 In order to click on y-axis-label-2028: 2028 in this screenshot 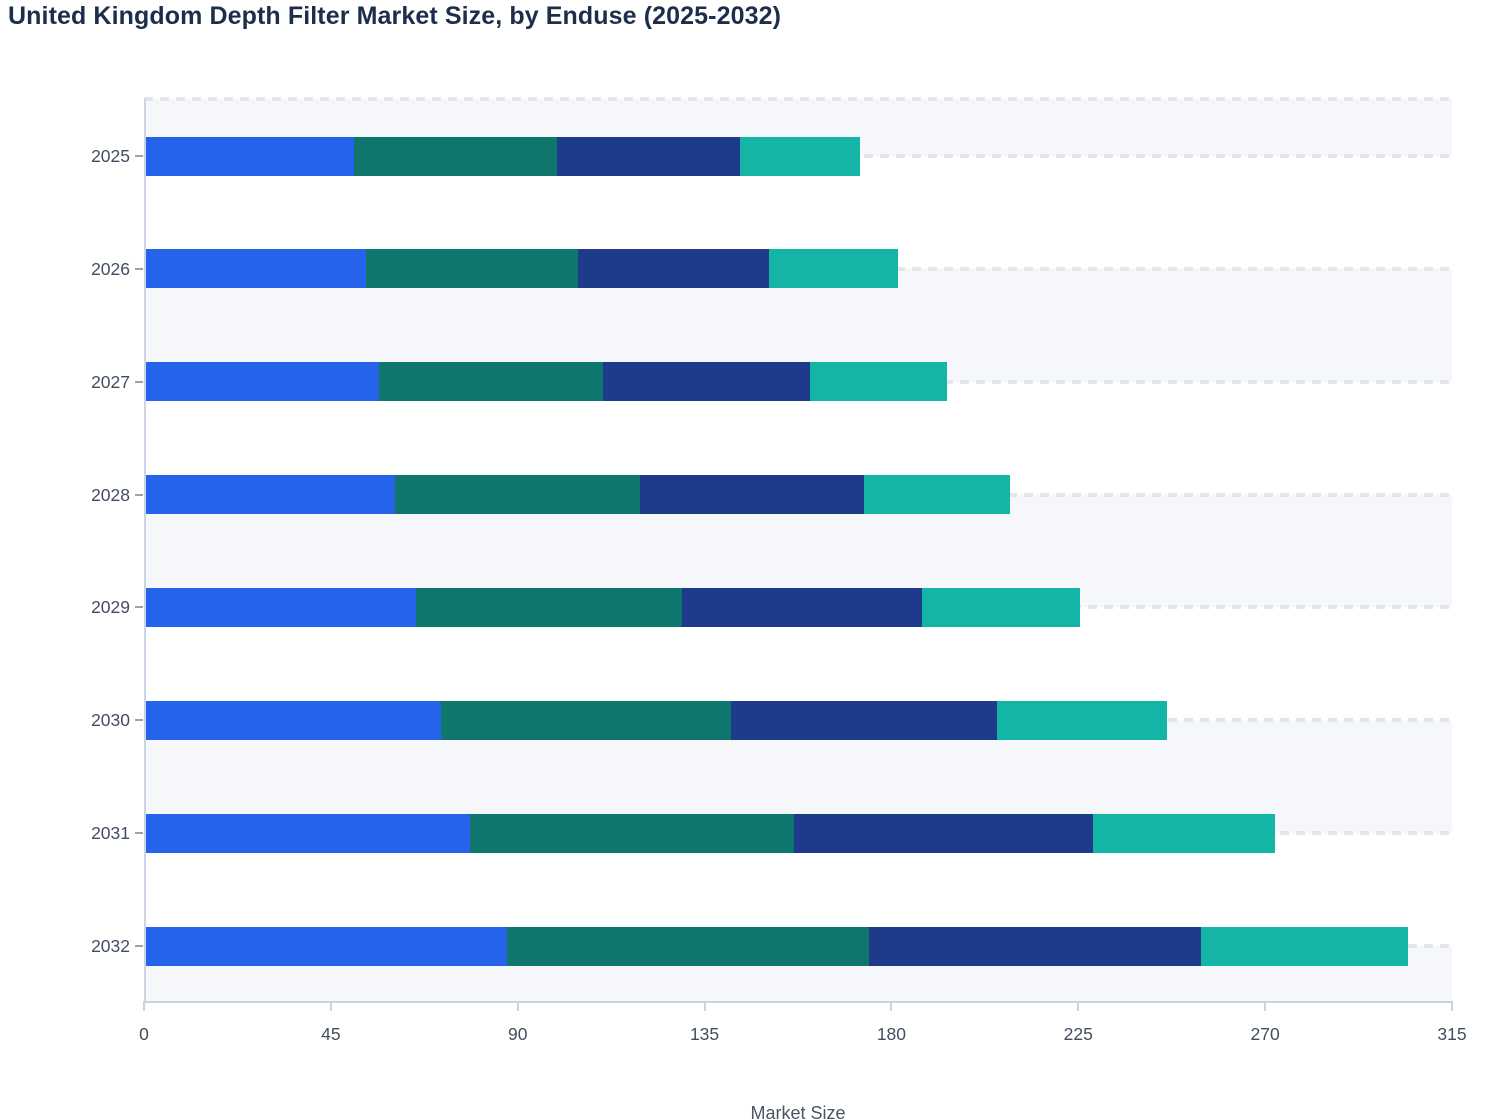, I will do `click(110, 494)`.